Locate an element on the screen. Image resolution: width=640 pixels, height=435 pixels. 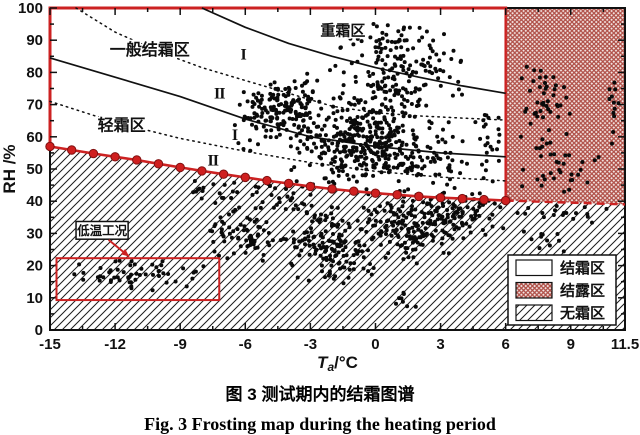
svg-text: 6 is located at coordinates (505, 344).